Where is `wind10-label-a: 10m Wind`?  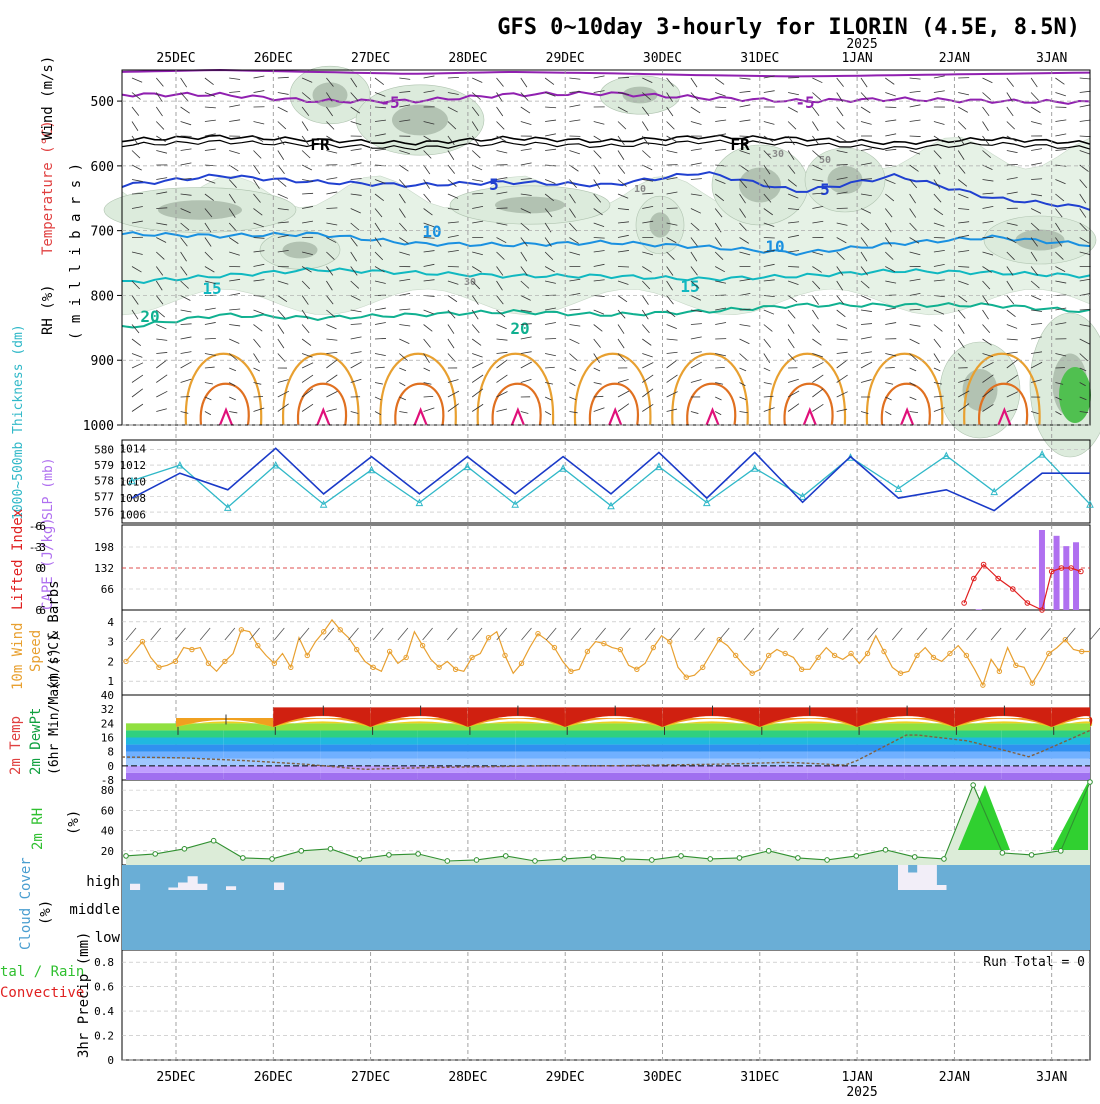
wind10-label-a: 10m Wind is located at coordinates (18, 656).